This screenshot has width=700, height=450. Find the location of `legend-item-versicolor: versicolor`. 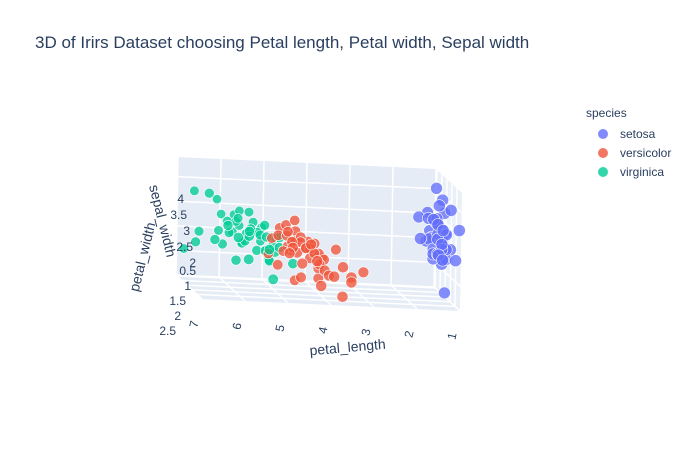

legend-item-versicolor: versicolor is located at coordinates (628, 152).